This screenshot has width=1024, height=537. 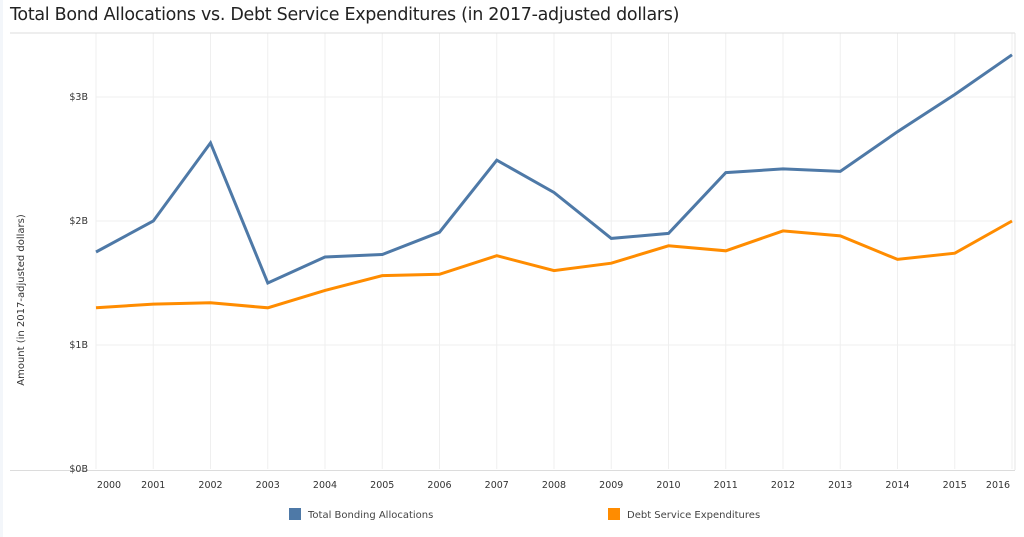 What do you see at coordinates (78, 221) in the screenshot?
I see `y-tick-label: $2B` at bounding box center [78, 221].